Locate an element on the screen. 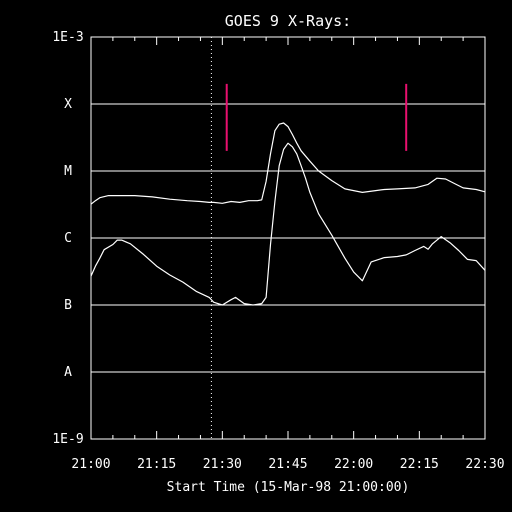 Image resolution: width=512 pixels, height=512 pixels. x-tick-label: 22:30 is located at coordinates (484, 464).